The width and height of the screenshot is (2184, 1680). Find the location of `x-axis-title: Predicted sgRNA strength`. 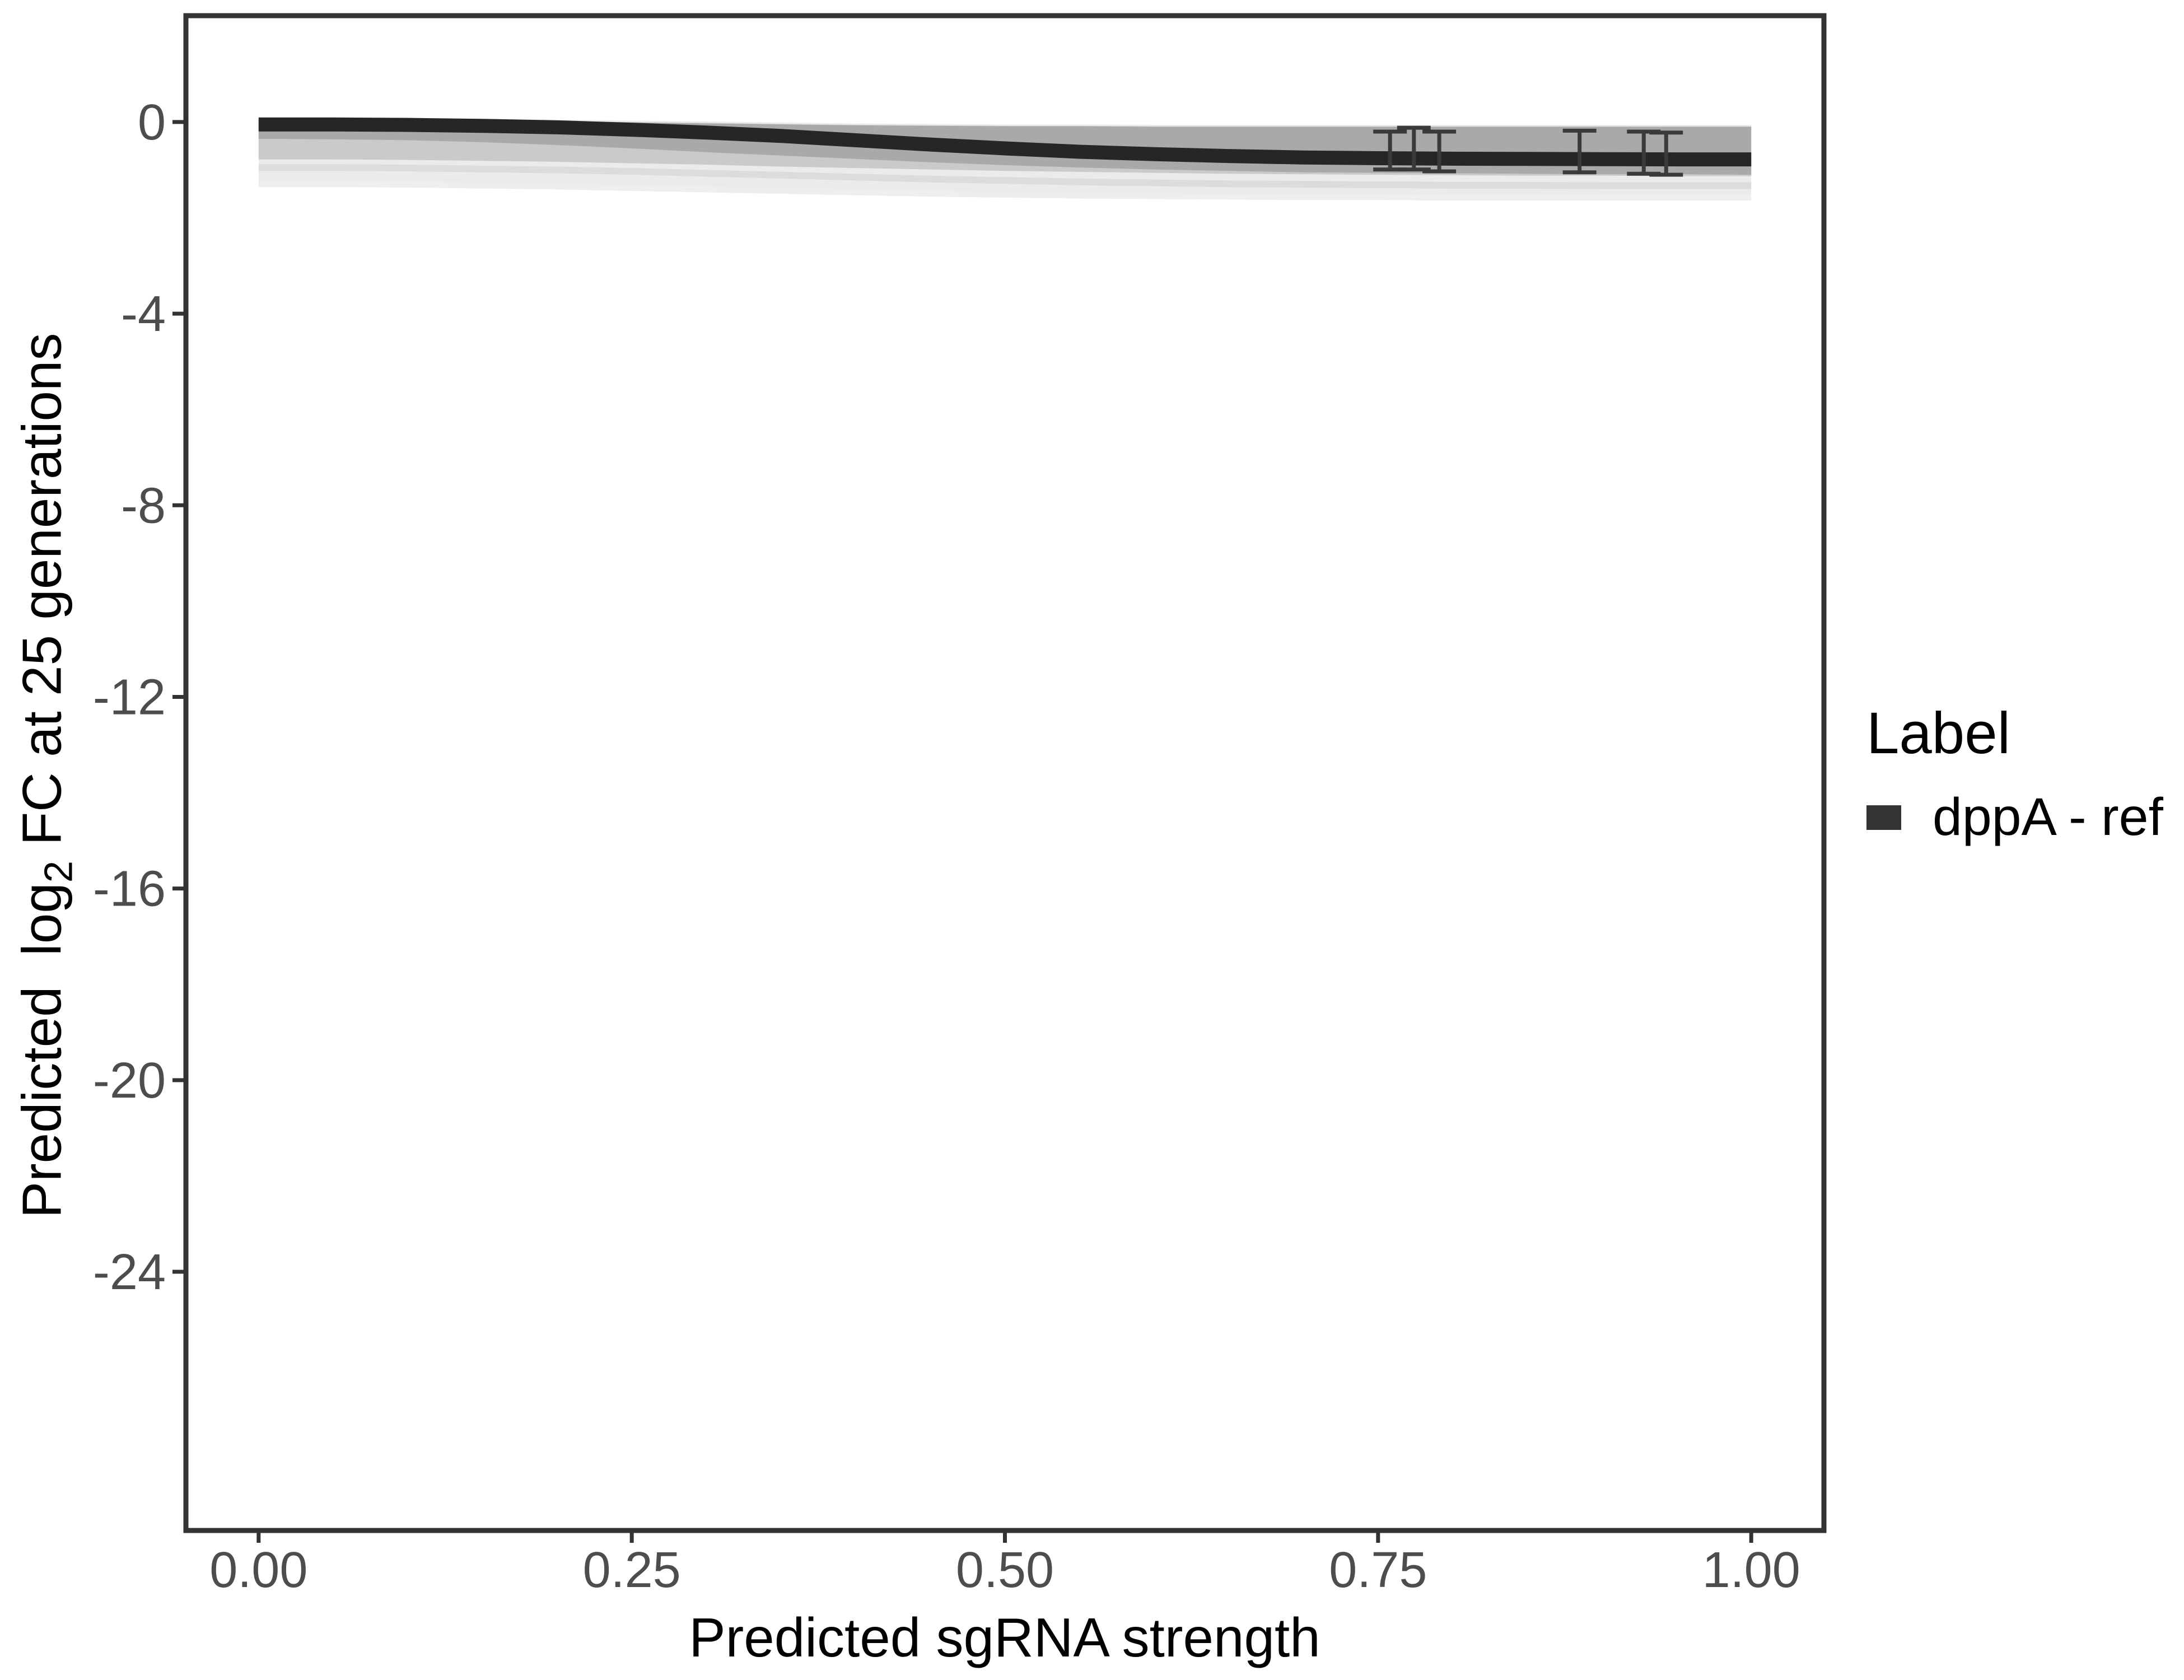

x-axis-title: Predicted sgRNA strength is located at coordinates (1005, 1638).